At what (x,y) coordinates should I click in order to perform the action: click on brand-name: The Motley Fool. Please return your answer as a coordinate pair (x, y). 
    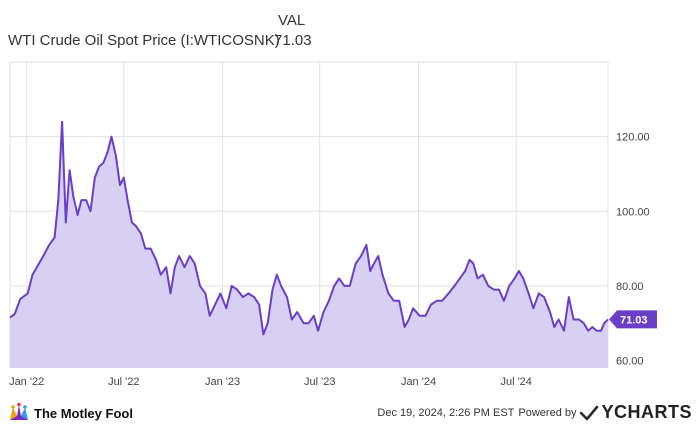
    Looking at the image, I should click on (83, 413).